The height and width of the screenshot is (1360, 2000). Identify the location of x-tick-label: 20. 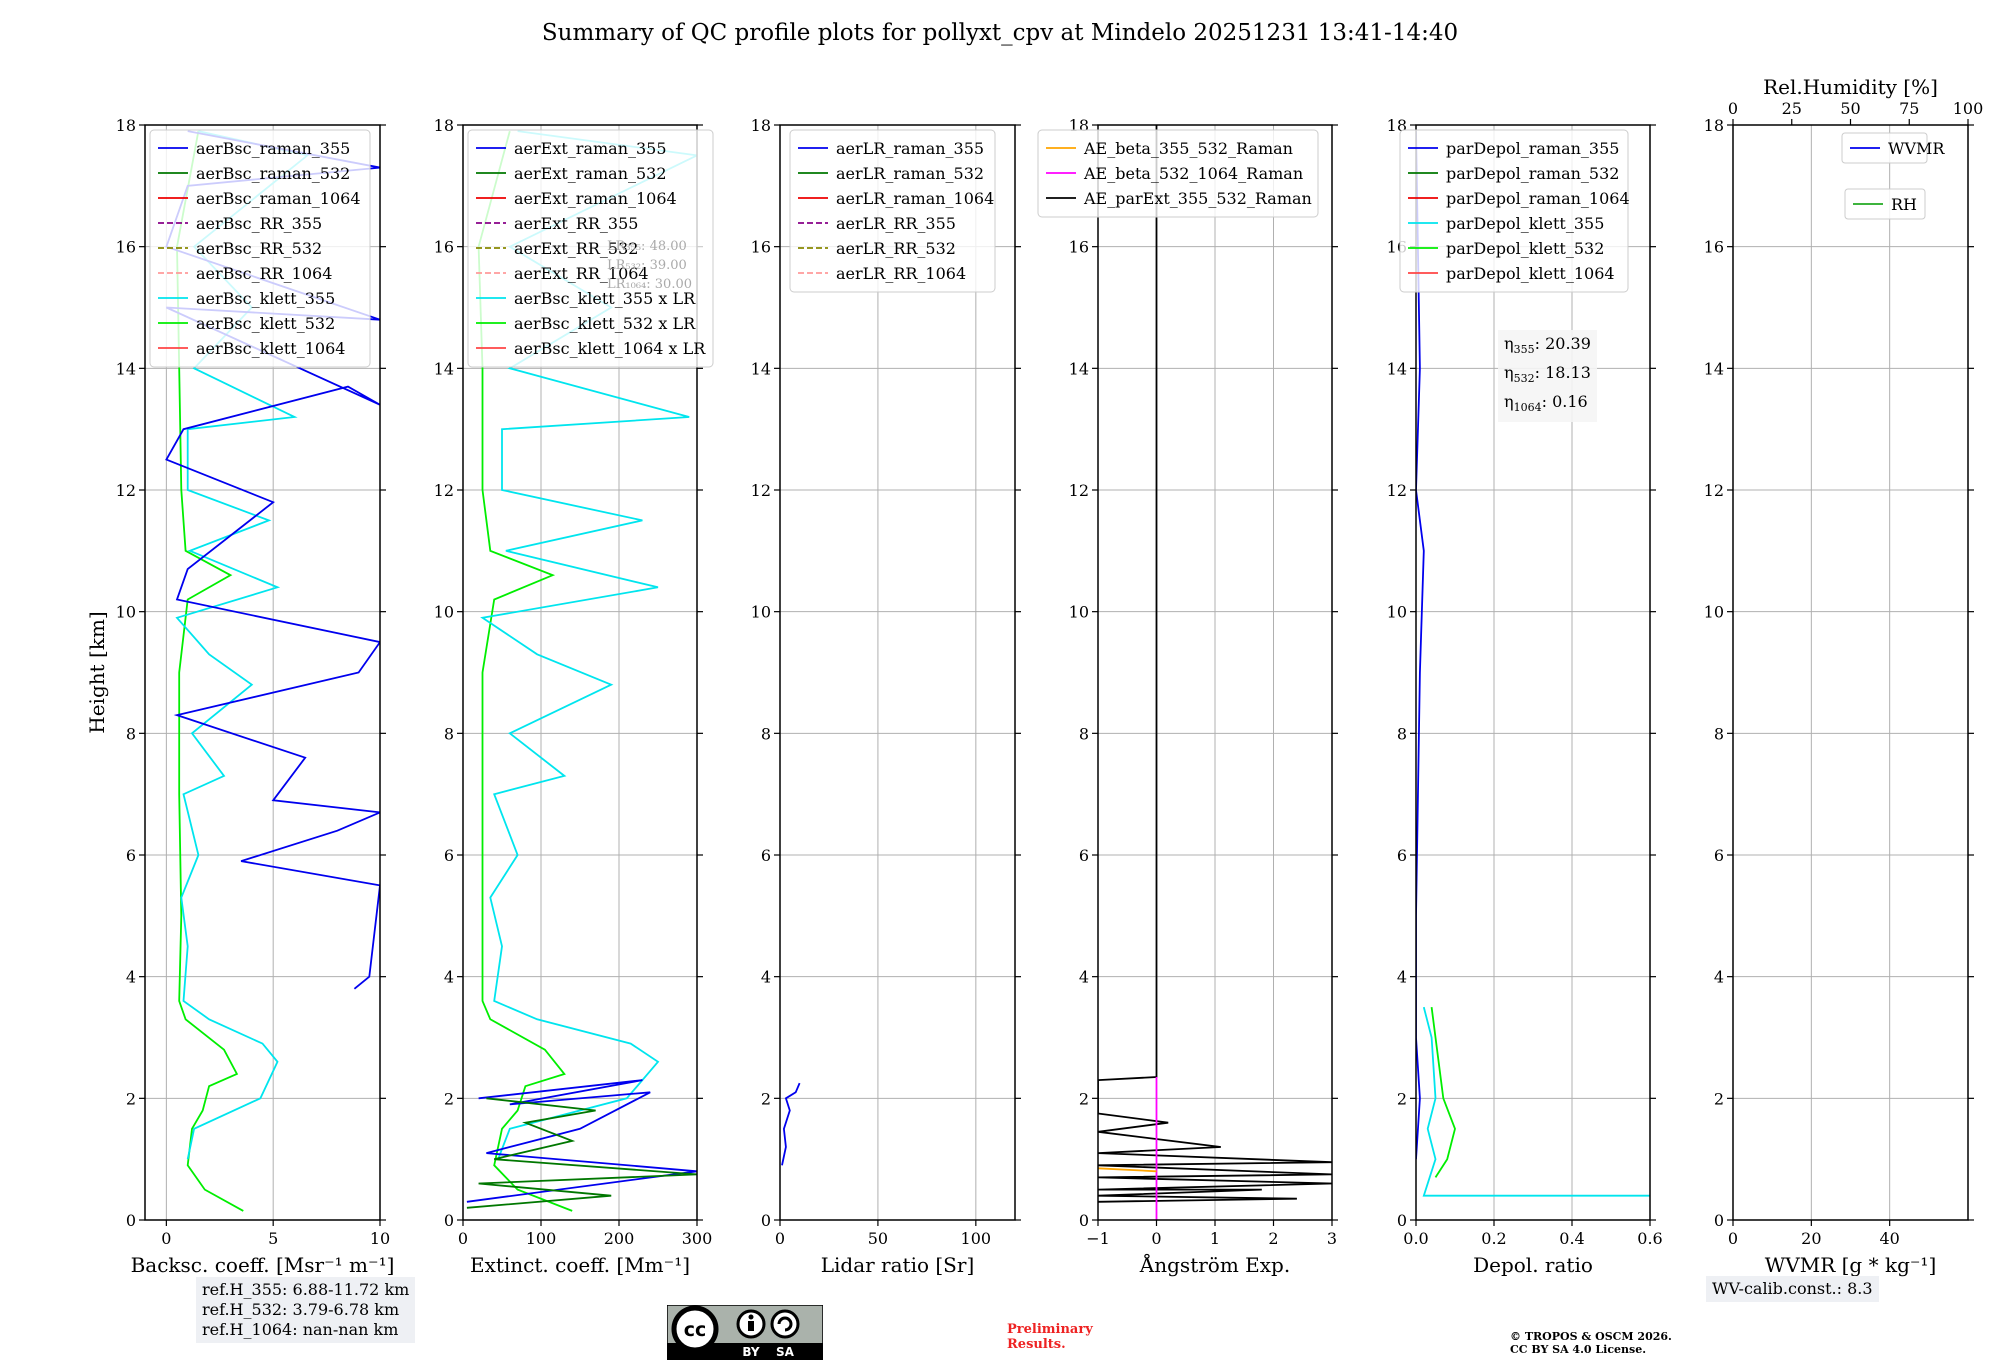
(1811, 1238).